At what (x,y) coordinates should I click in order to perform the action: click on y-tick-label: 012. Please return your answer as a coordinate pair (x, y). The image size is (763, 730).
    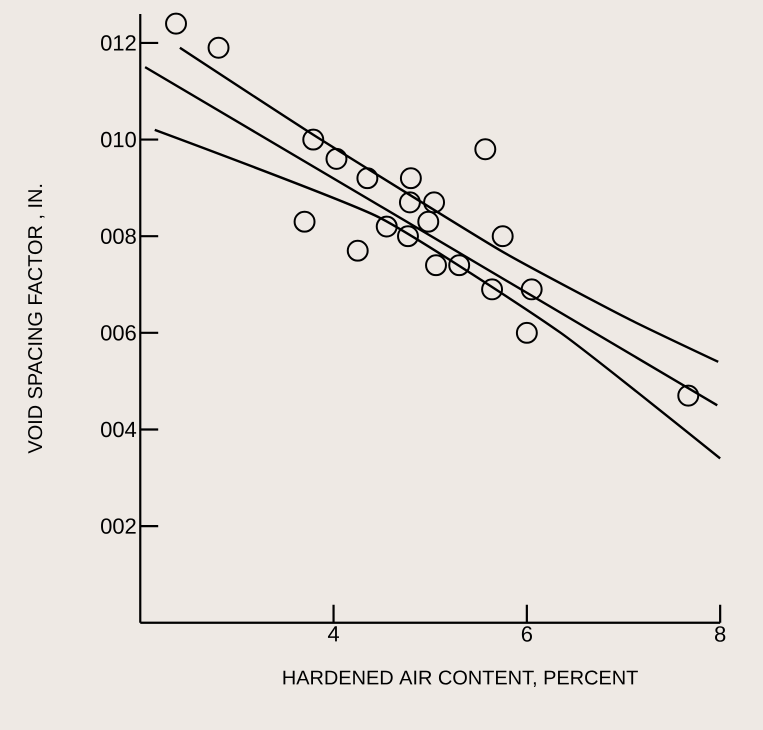
    Looking at the image, I should click on (118, 43).